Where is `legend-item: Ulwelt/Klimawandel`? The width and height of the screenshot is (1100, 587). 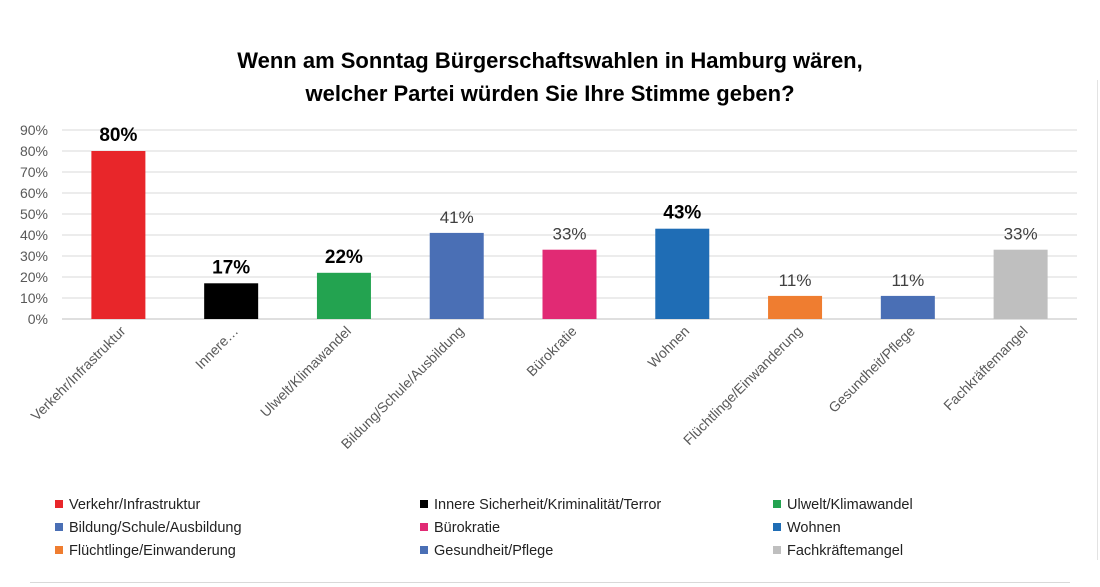
legend-item: Ulwelt/Klimawandel is located at coordinates (843, 505).